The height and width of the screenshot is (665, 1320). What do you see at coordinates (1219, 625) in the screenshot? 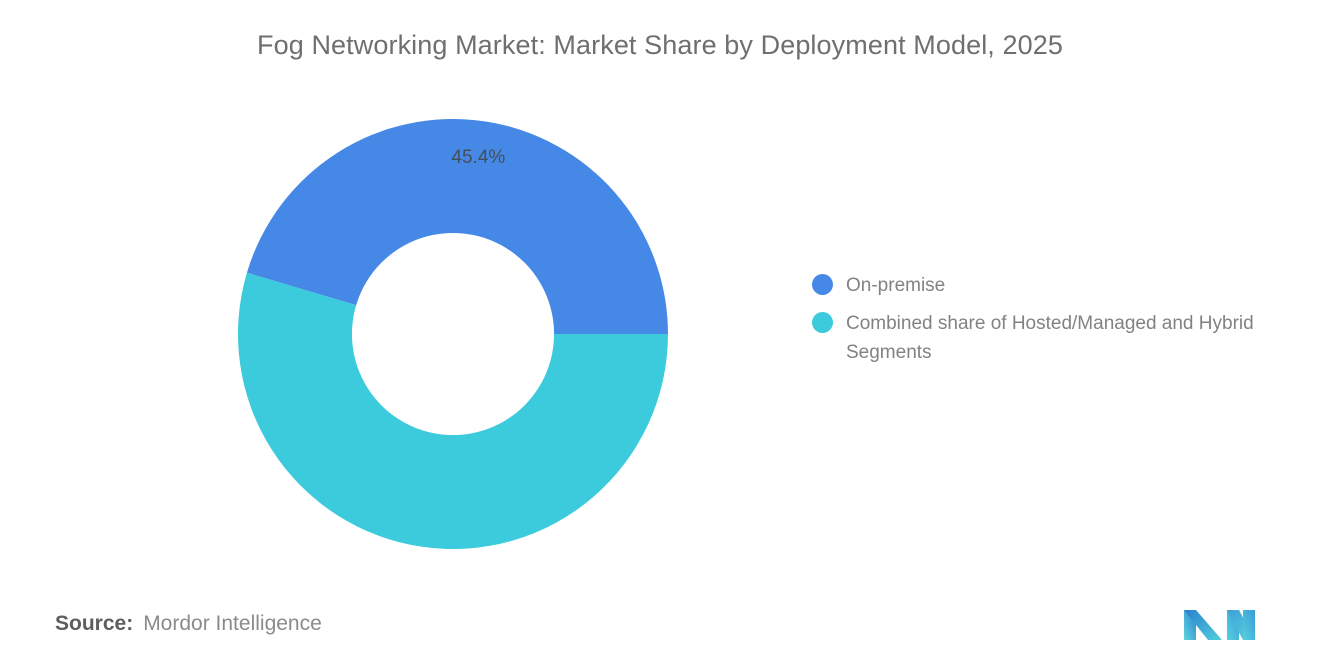
I see `logo-svg` at bounding box center [1219, 625].